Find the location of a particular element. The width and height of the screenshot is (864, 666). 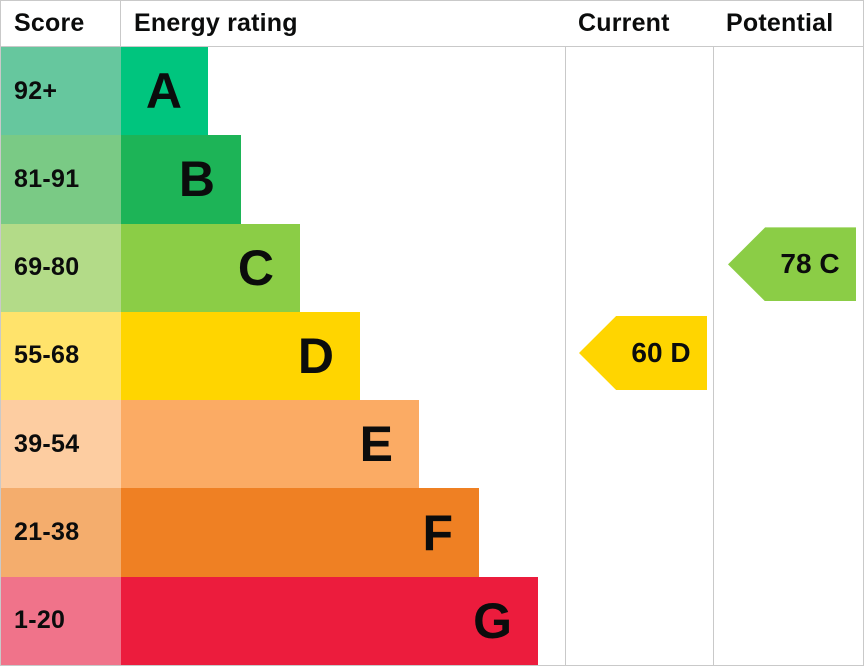

score-range-e: 39-54 is located at coordinates (61, 444).